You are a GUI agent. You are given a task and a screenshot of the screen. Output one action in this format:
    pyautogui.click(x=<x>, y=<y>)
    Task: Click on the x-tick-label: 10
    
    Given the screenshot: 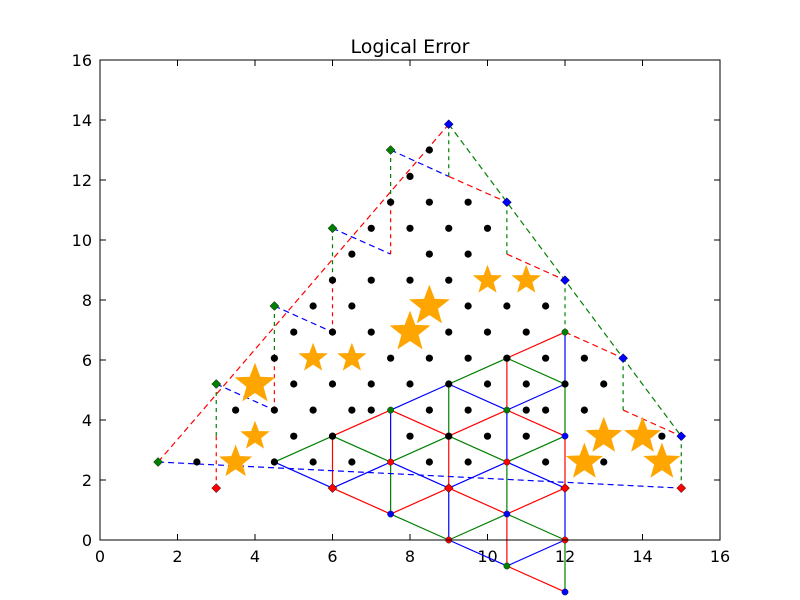 What is the action you would take?
    pyautogui.click(x=487, y=556)
    